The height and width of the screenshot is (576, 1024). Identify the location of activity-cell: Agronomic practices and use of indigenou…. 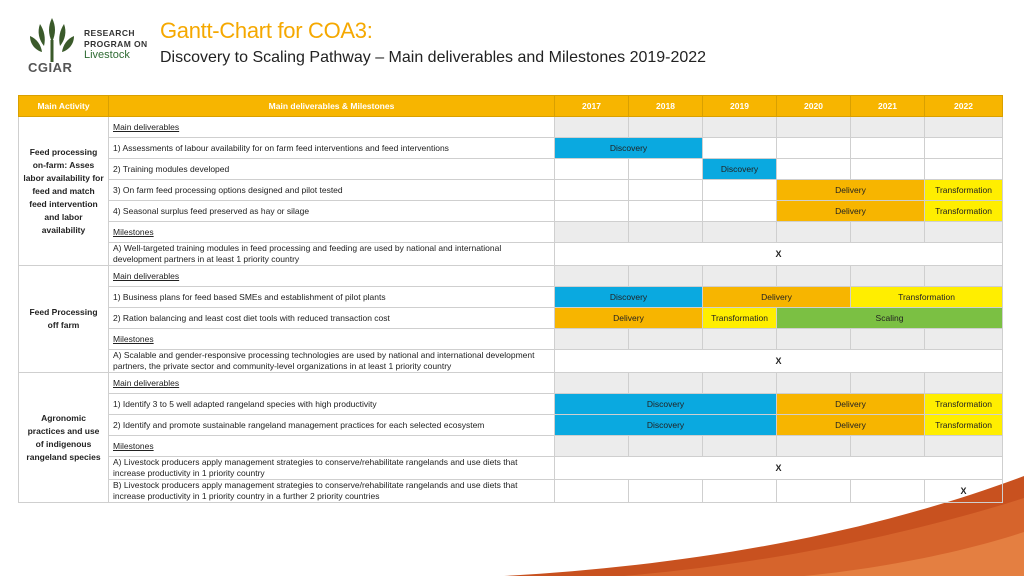
(63, 437).